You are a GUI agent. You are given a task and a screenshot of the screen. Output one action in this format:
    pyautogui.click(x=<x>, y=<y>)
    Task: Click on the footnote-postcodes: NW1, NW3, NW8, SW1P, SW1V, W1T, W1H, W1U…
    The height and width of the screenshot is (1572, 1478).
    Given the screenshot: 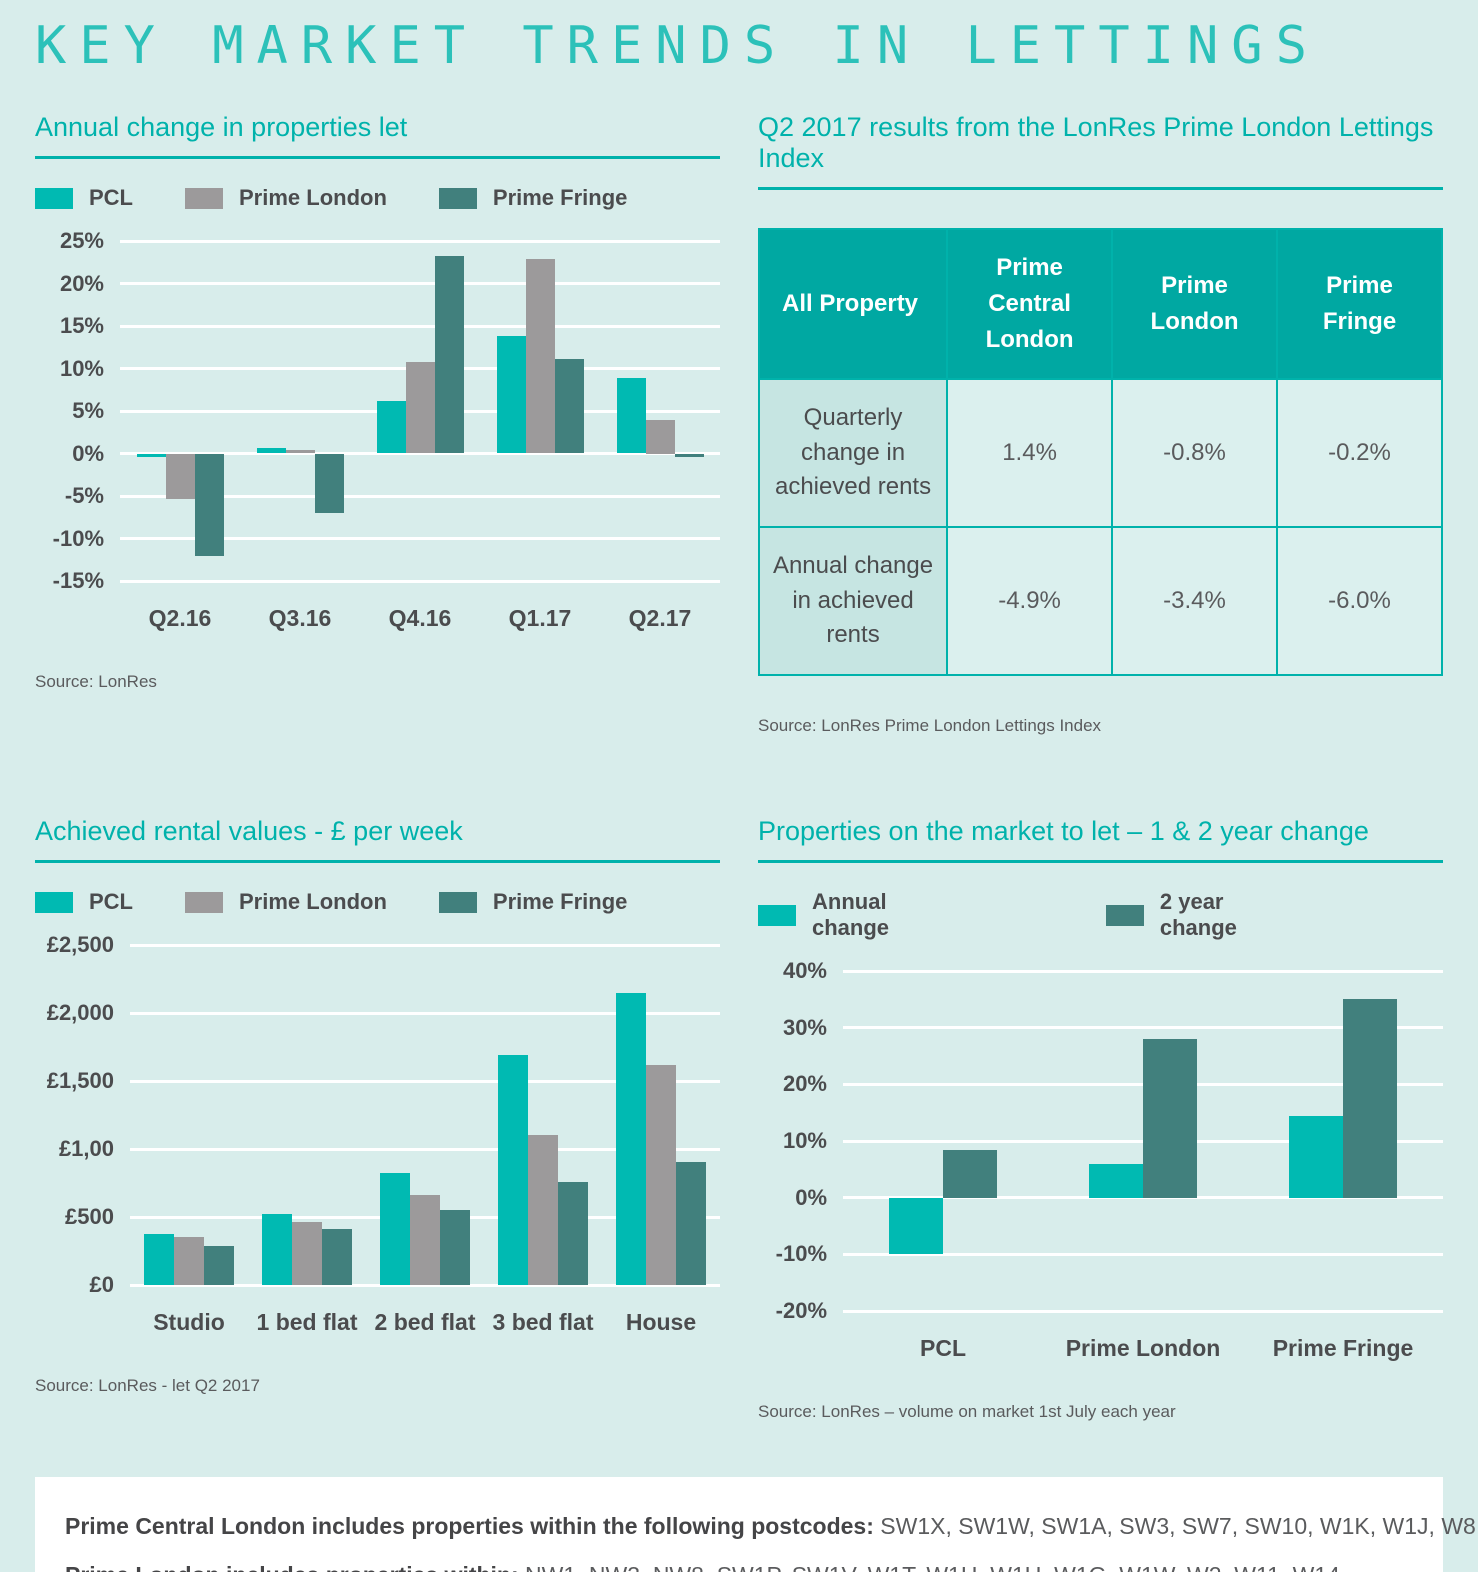 What is the action you would take?
    pyautogui.click(x=932, y=1567)
    